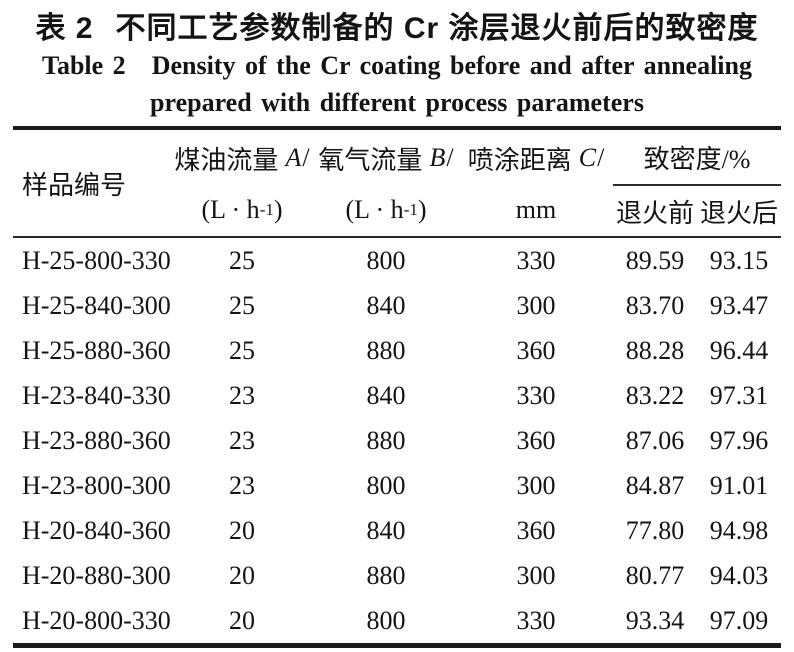  I want to click on cell-density-before: 89.59, so click(655, 260).